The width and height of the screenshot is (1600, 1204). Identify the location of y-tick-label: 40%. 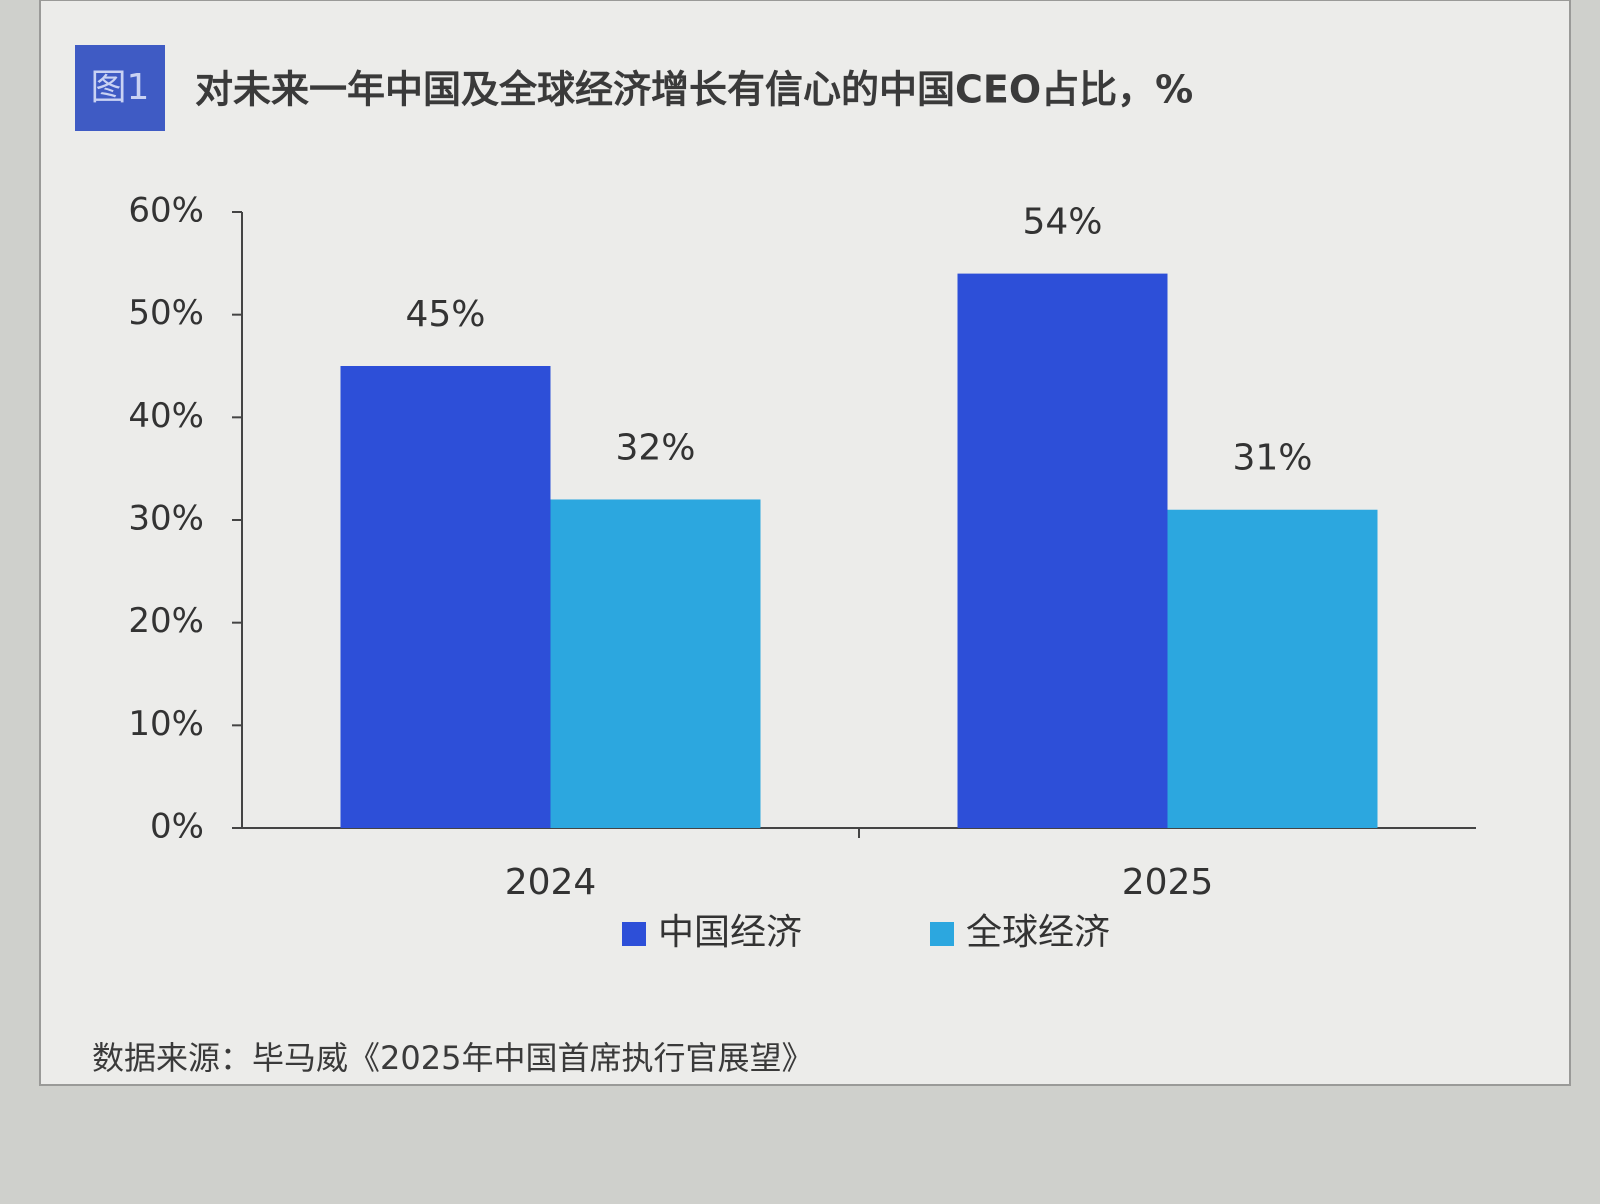
(166, 416).